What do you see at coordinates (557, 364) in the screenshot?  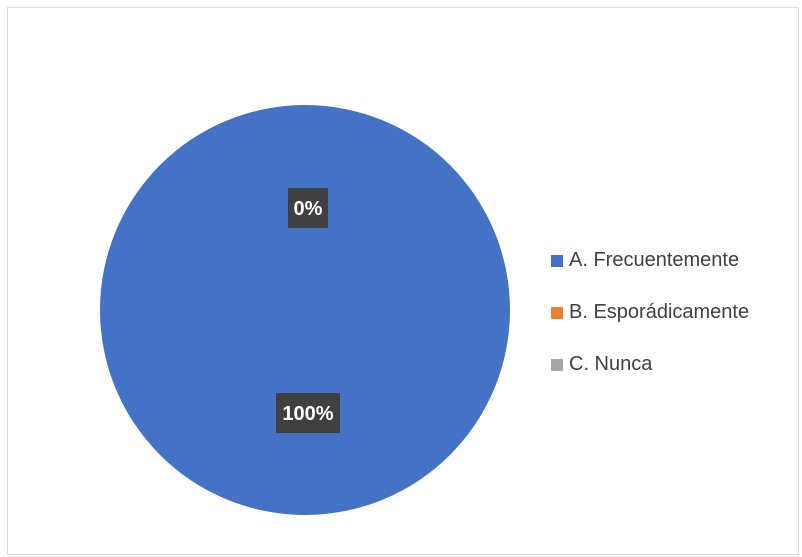 I see `legend-swatch-c` at bounding box center [557, 364].